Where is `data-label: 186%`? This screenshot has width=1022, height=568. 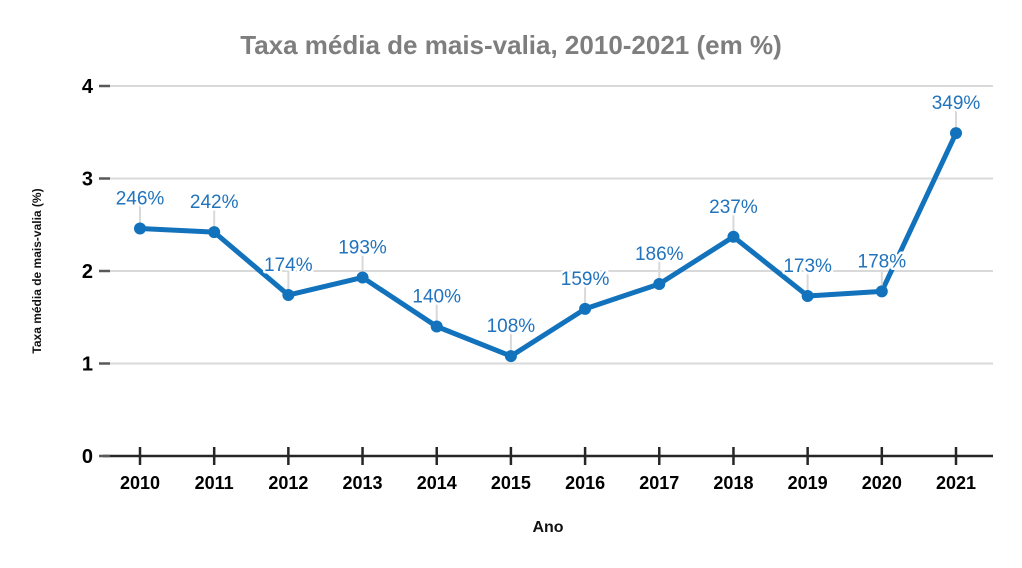 data-label: 186% is located at coordinates (659, 254).